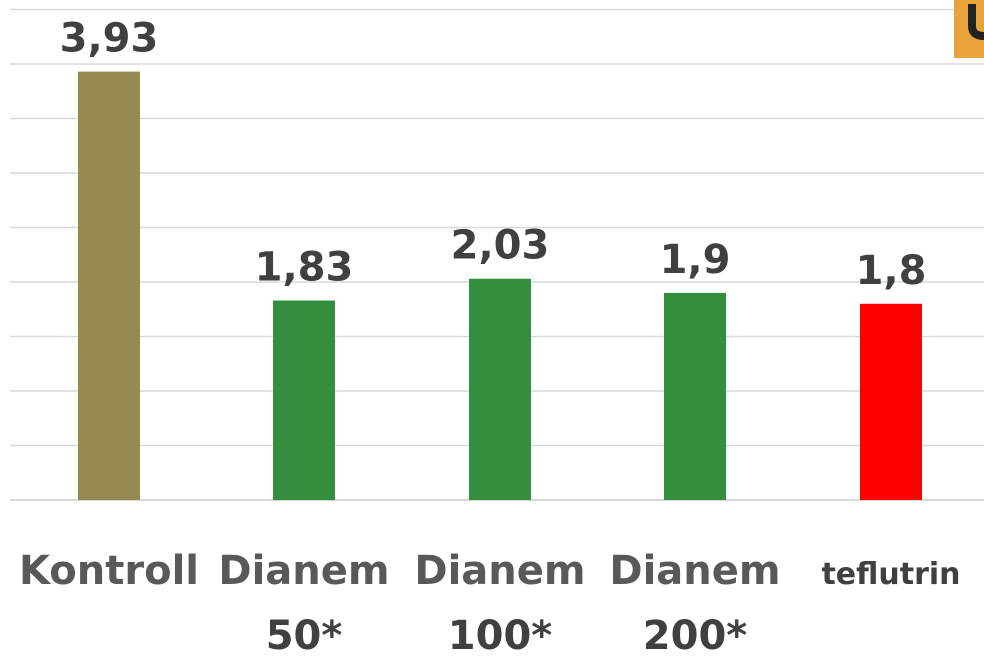 The height and width of the screenshot is (656, 984). I want to click on tick-label: 50*, so click(304, 634).